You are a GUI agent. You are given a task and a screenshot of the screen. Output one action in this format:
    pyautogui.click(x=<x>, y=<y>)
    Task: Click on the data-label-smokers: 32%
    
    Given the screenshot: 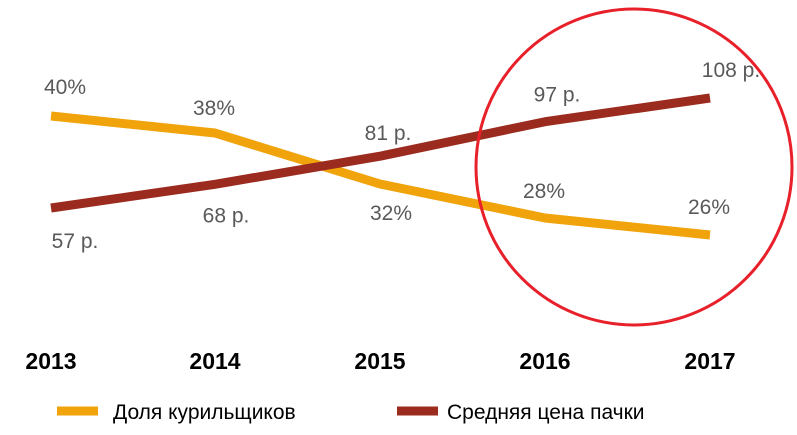 What is the action you would take?
    pyautogui.click(x=391, y=213)
    